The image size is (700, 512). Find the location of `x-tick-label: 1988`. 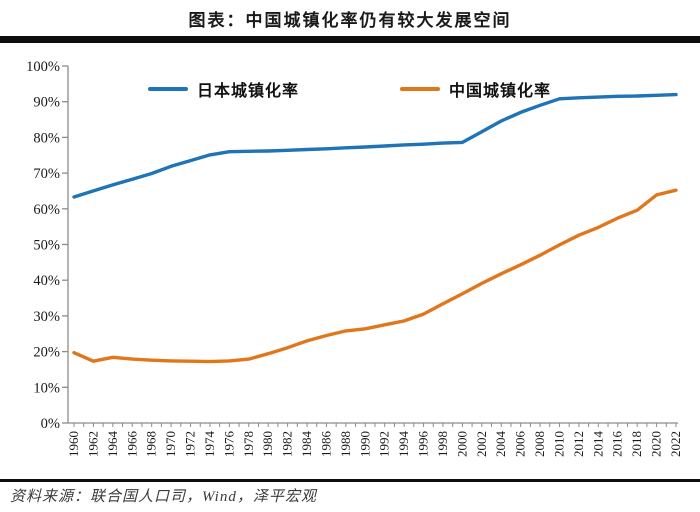

x-tick-label: 1988 is located at coordinates (345, 444).